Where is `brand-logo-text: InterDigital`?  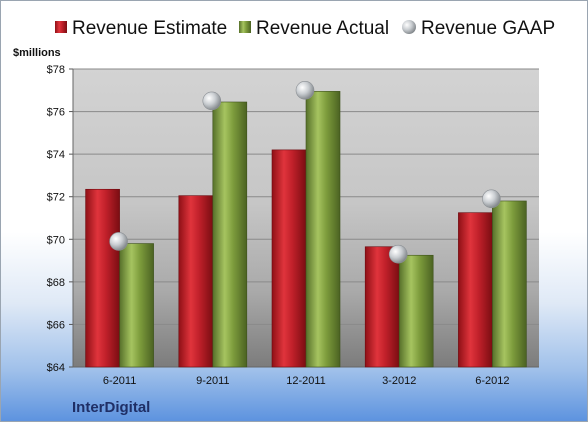
brand-logo-text: InterDigital is located at coordinates (111, 407).